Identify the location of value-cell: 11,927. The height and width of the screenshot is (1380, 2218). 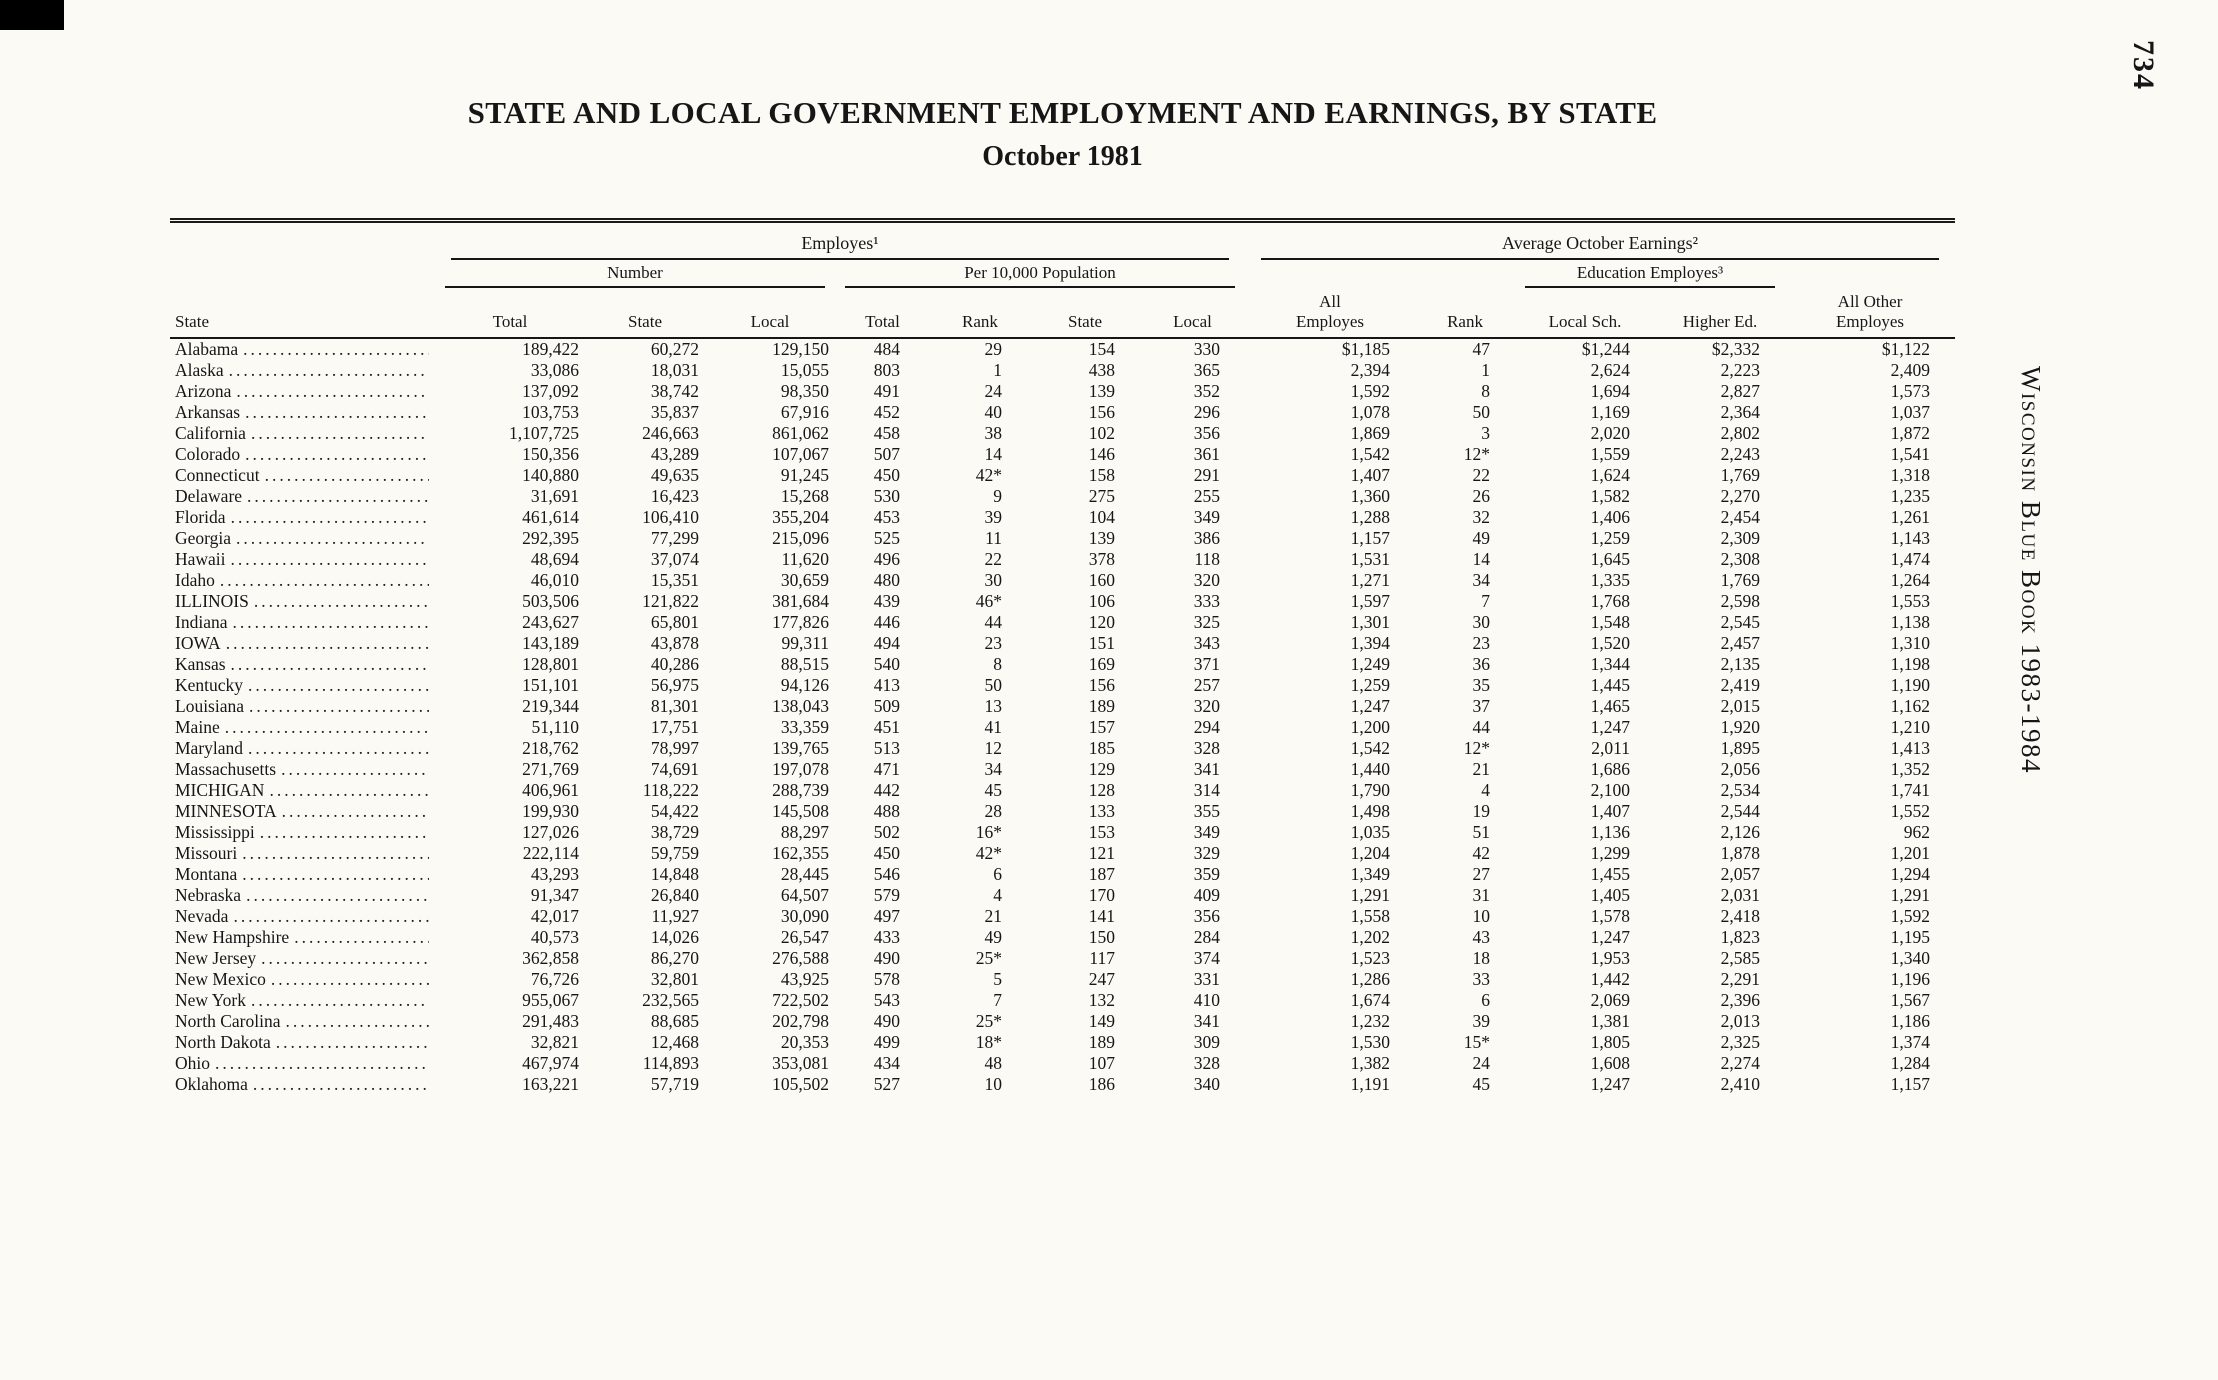
(675, 916).